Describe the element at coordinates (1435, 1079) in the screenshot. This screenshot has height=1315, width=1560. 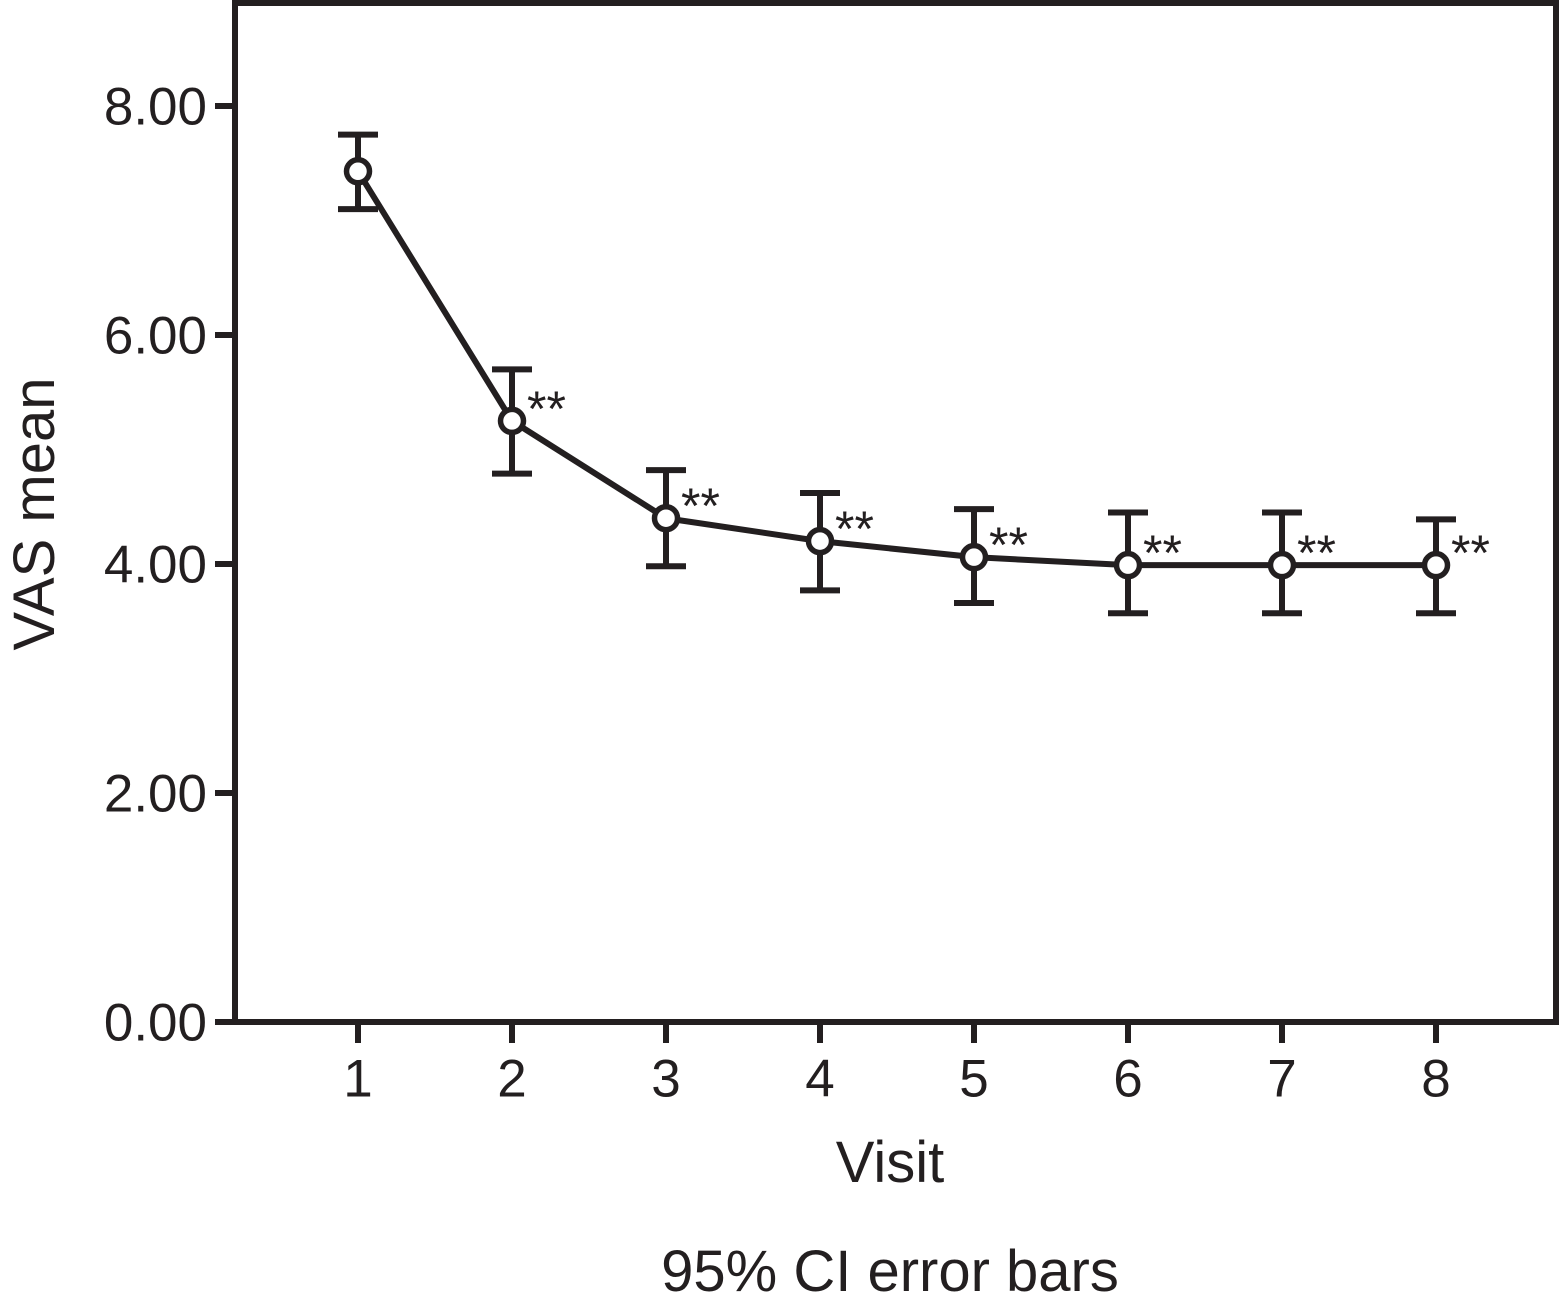
I see `x-axis-tick-label: 8` at that location.